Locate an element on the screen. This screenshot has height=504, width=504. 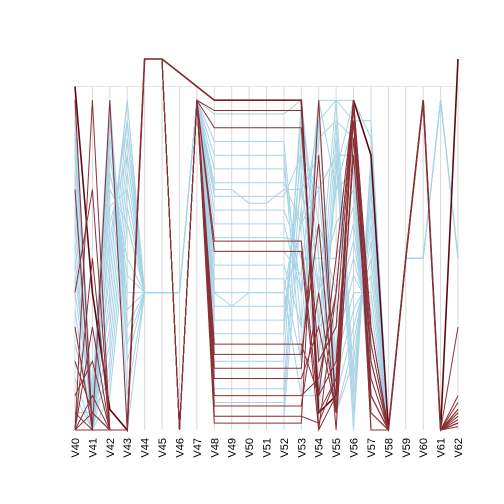
tick-label-v51: V51 is located at coordinates (268, 448).